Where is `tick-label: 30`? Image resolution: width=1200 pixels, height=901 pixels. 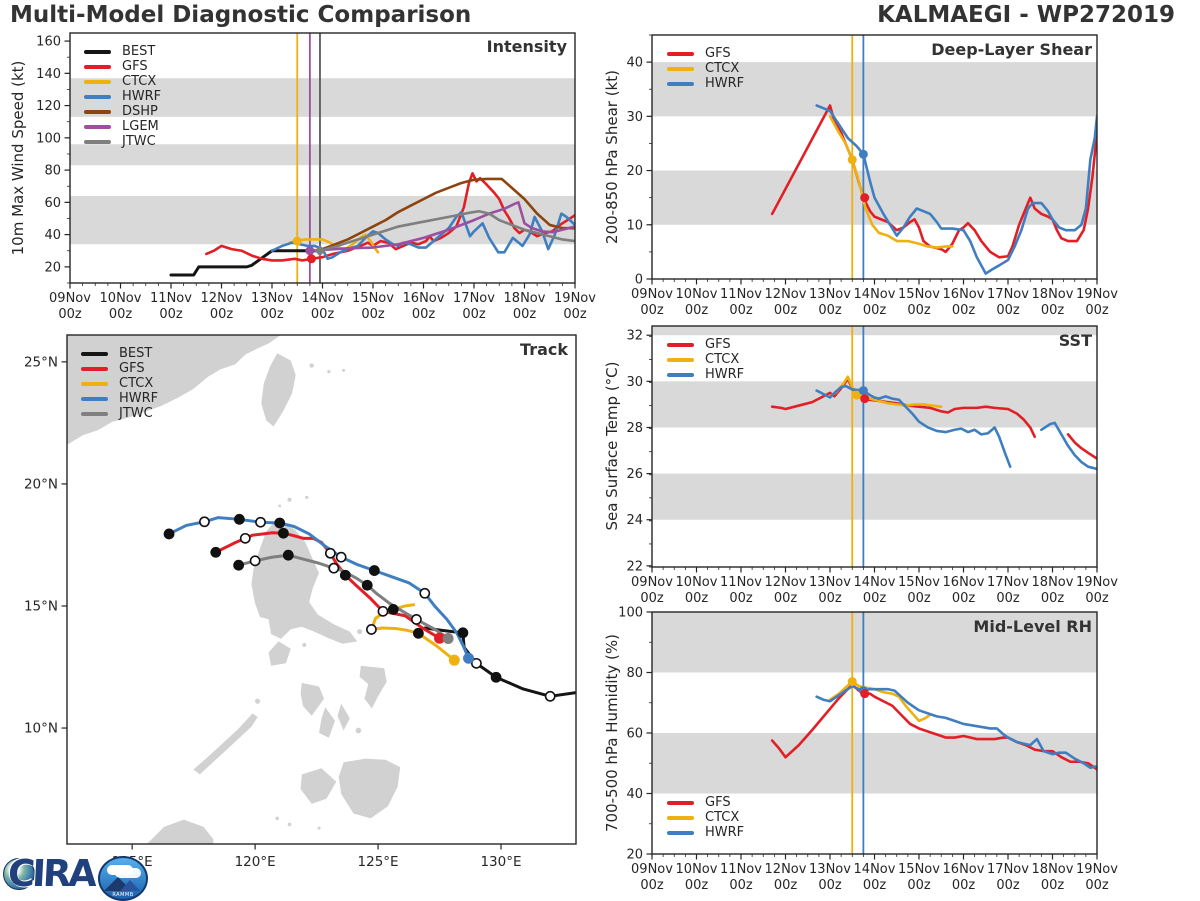 tick-label: 30 is located at coordinates (634, 382).